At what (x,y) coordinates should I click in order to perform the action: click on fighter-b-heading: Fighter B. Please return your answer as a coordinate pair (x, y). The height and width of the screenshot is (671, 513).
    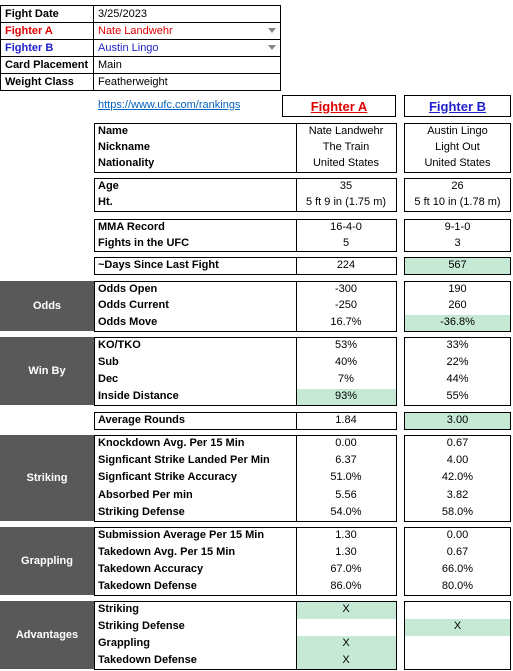
    Looking at the image, I should click on (457, 106).